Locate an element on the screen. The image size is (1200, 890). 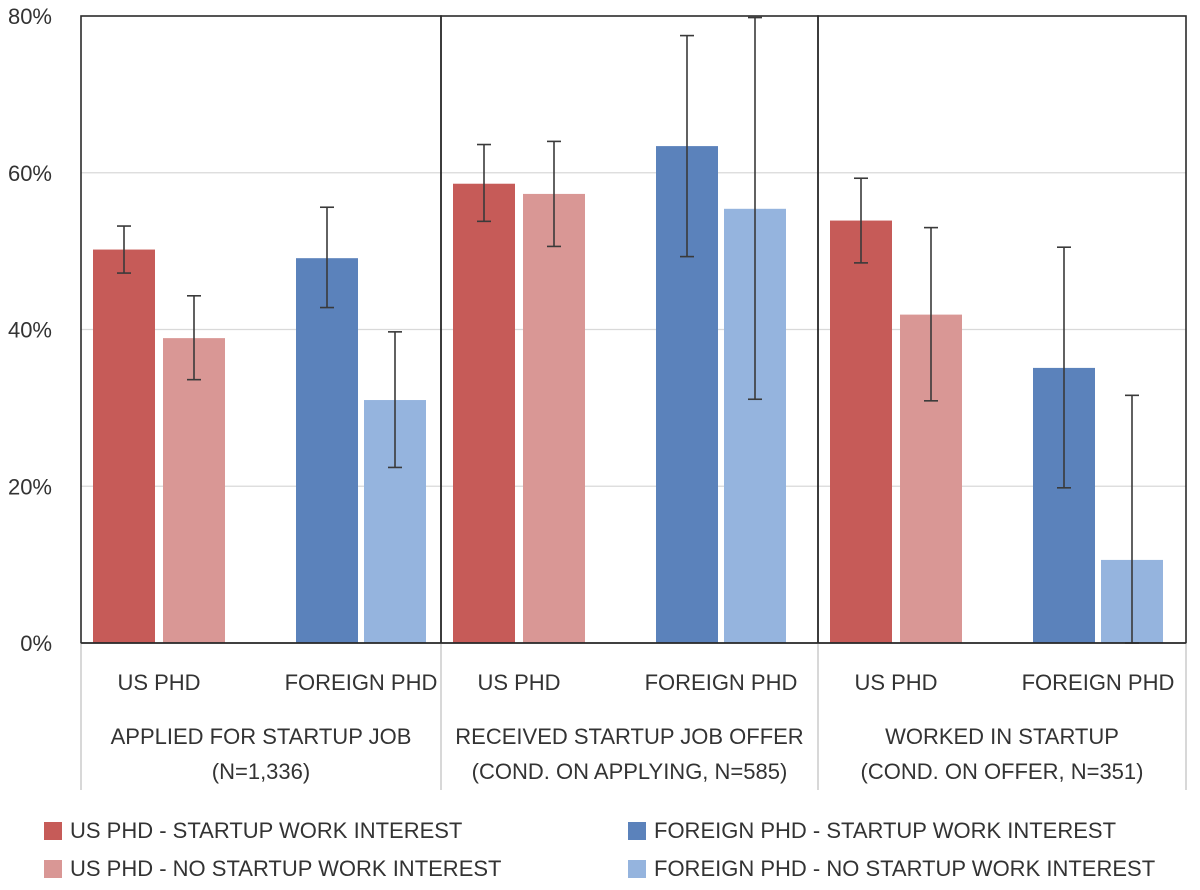
x-group-sublabel: (COND. ON APPLYING, N=585) is located at coordinates (630, 771).